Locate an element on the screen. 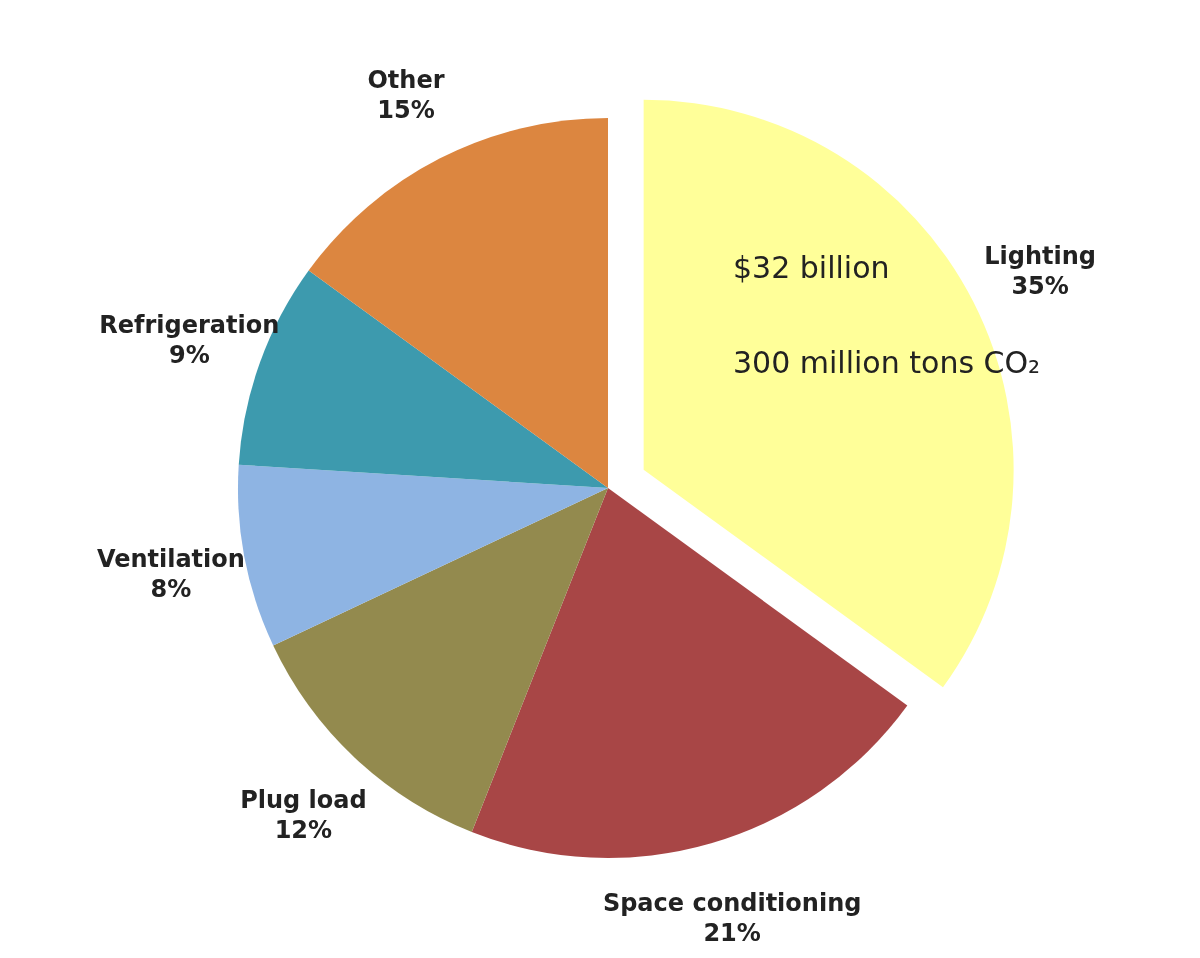 The width and height of the screenshot is (1200, 958). data-label: 21% is located at coordinates (732, 933).